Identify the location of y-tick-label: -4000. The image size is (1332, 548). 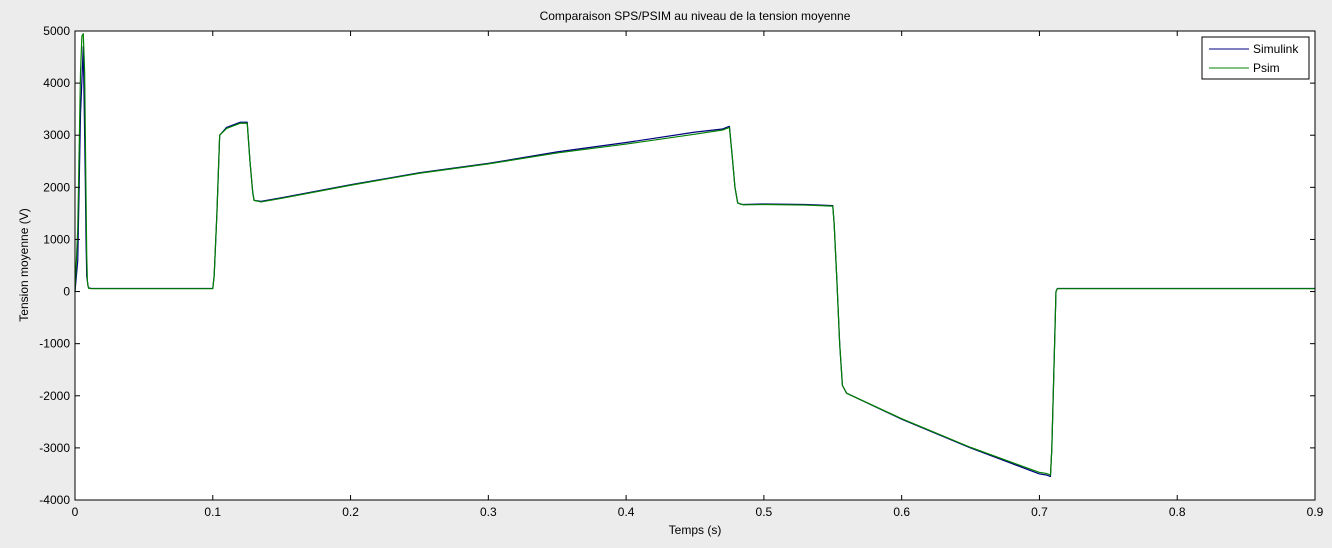
(54, 500).